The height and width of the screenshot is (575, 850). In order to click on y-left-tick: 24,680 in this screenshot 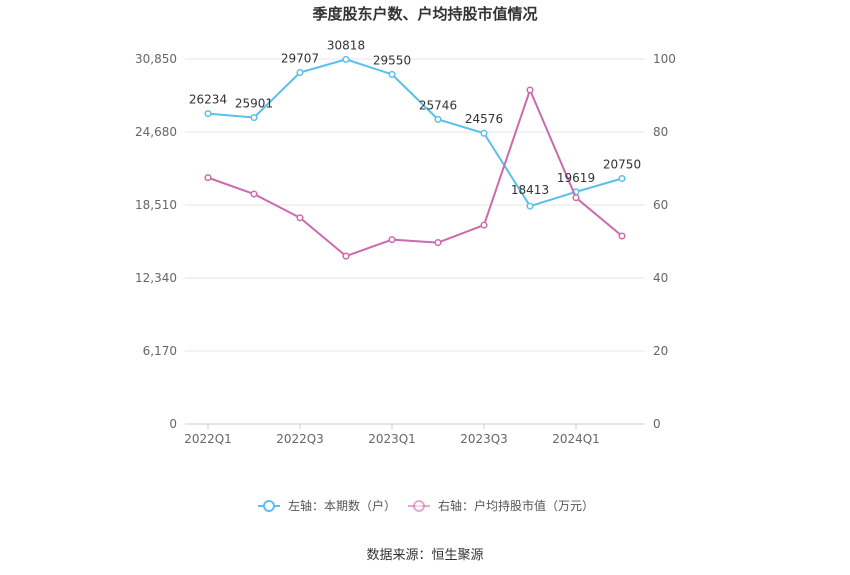, I will do `click(156, 132)`.